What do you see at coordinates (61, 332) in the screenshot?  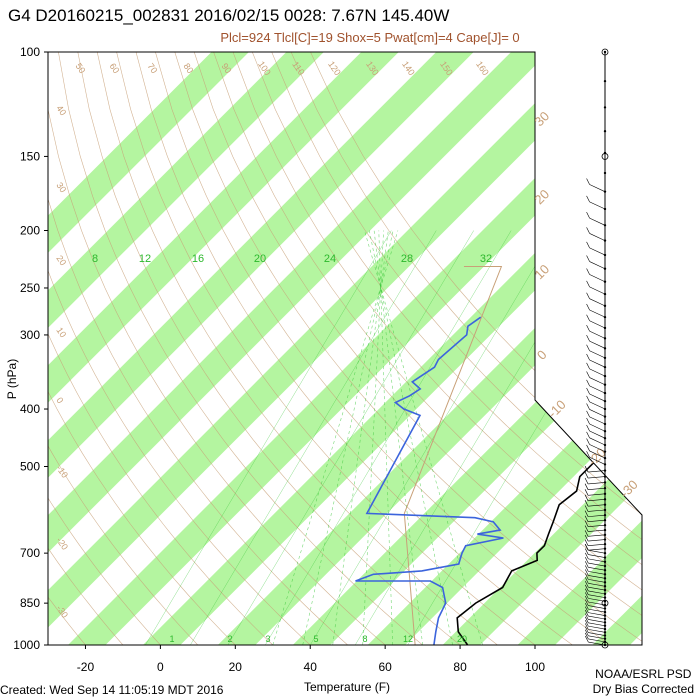 I see `adiabat-side-label: 10` at bounding box center [61, 332].